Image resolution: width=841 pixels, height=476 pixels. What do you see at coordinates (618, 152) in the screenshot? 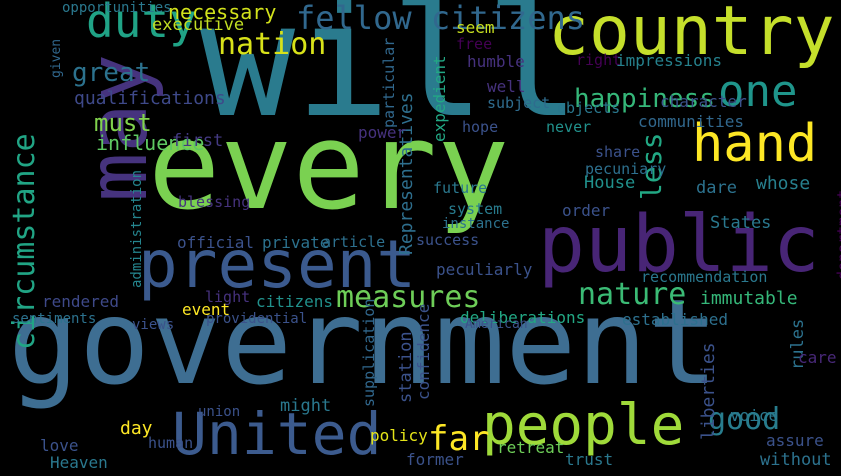
I see `word-share: share` at bounding box center [618, 152].